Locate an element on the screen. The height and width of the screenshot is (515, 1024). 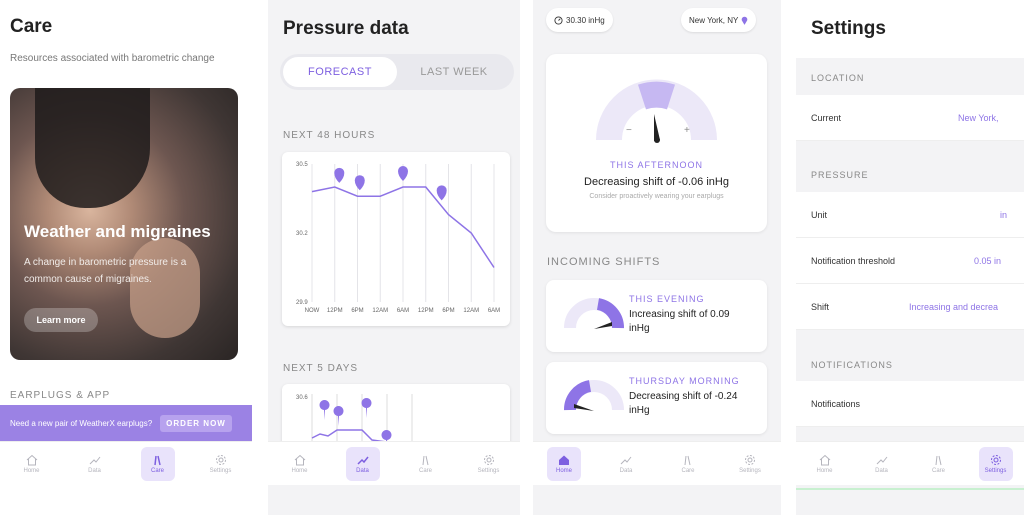
location-section-title: LOCATION is located at coordinates (838, 78).